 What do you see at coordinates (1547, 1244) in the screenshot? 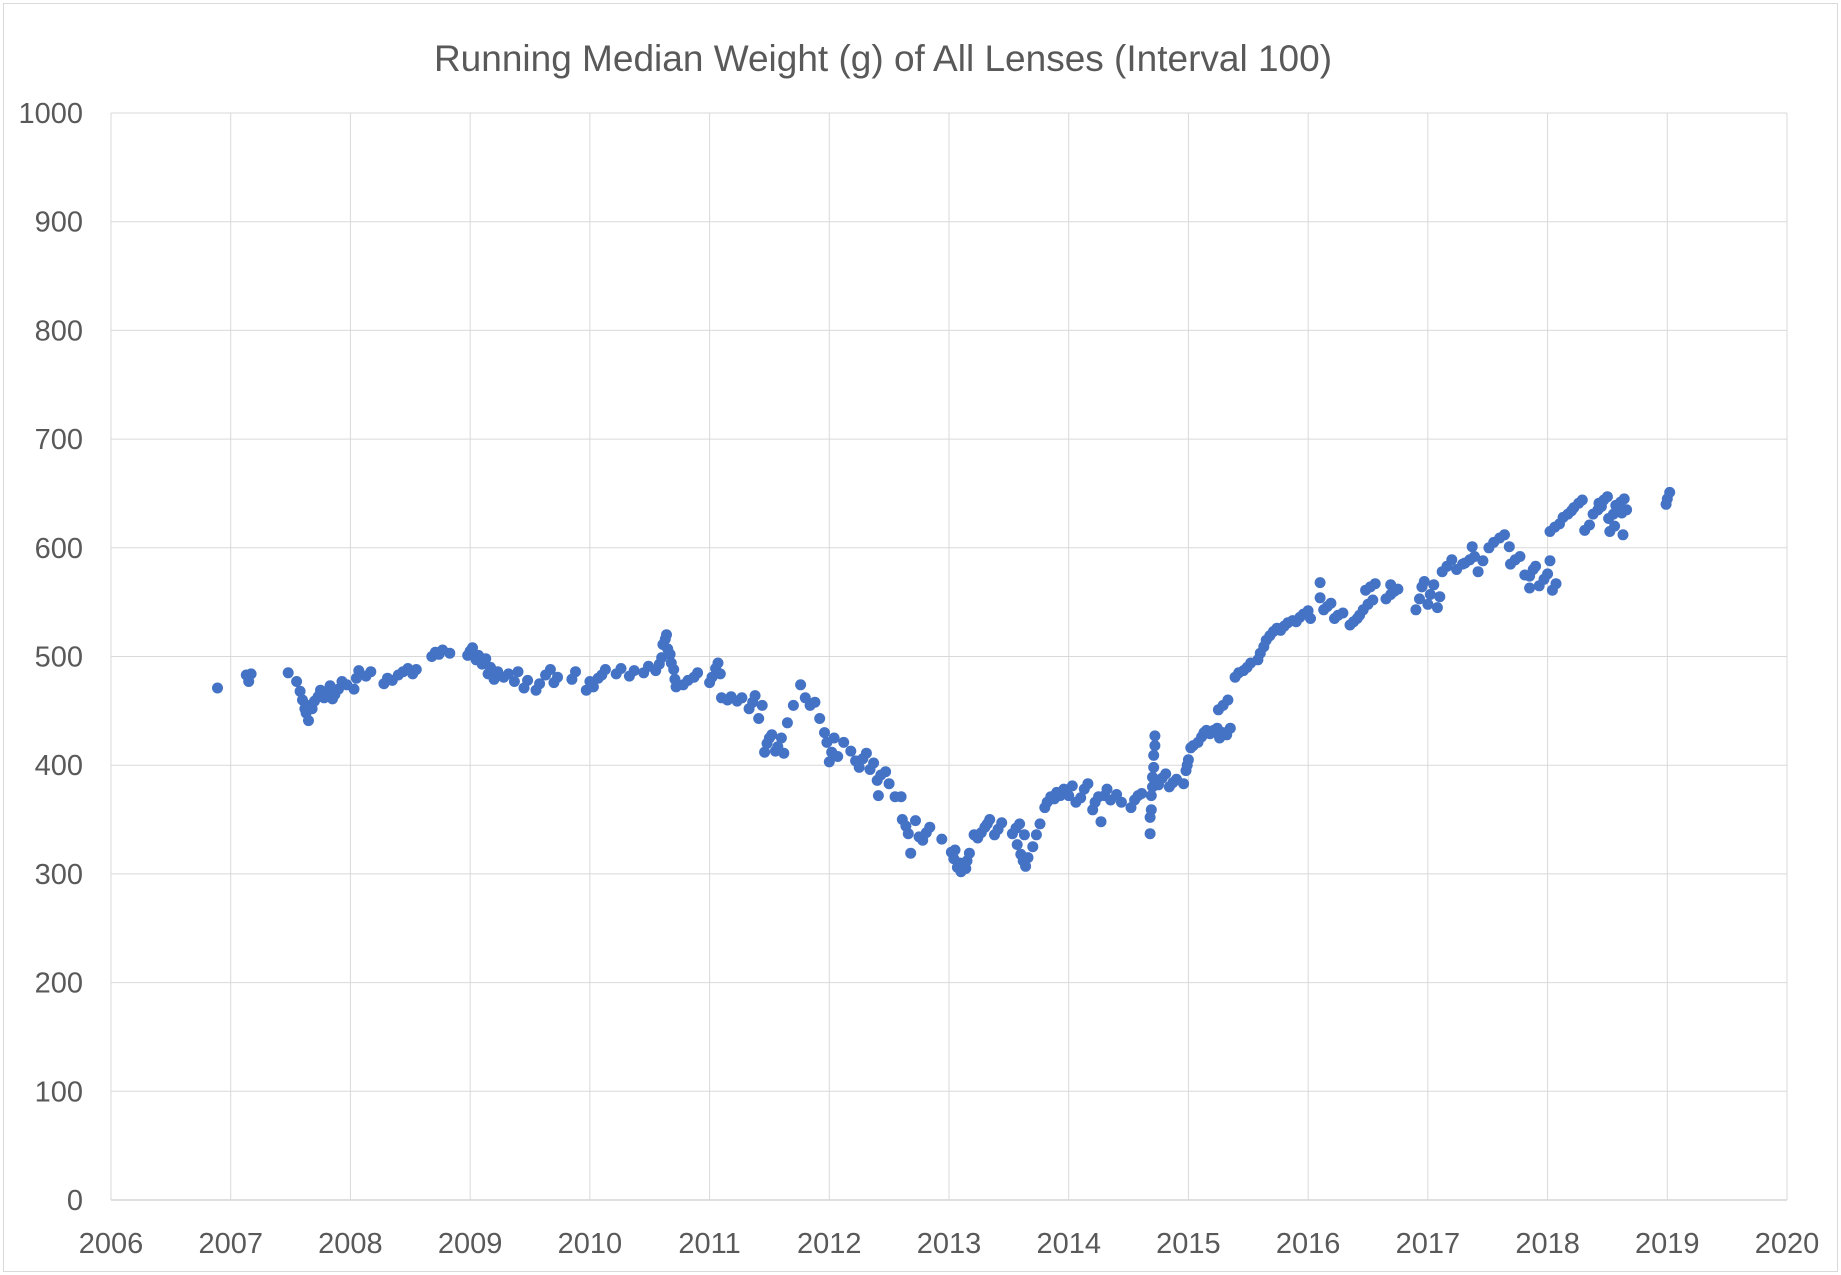
I see `x-axis-tick-label: 2018` at bounding box center [1547, 1244].